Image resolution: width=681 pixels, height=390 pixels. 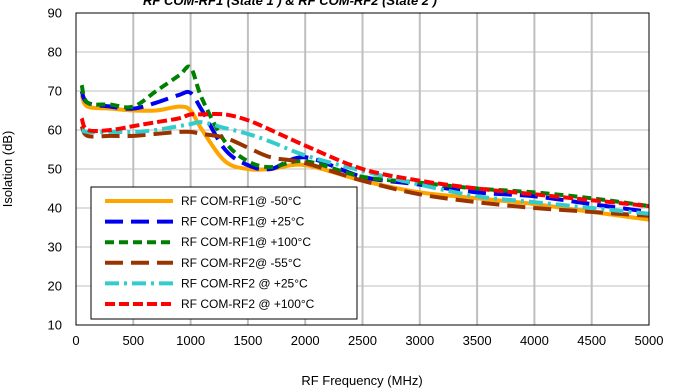 What do you see at coordinates (244, 283) in the screenshot?
I see `legend-label: RF COM-RF2 @ +25°C` at bounding box center [244, 283].